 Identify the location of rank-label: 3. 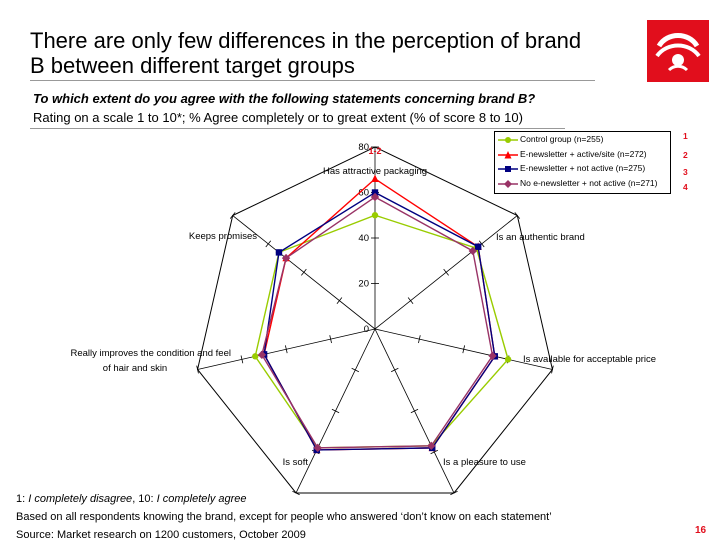
(685, 172).